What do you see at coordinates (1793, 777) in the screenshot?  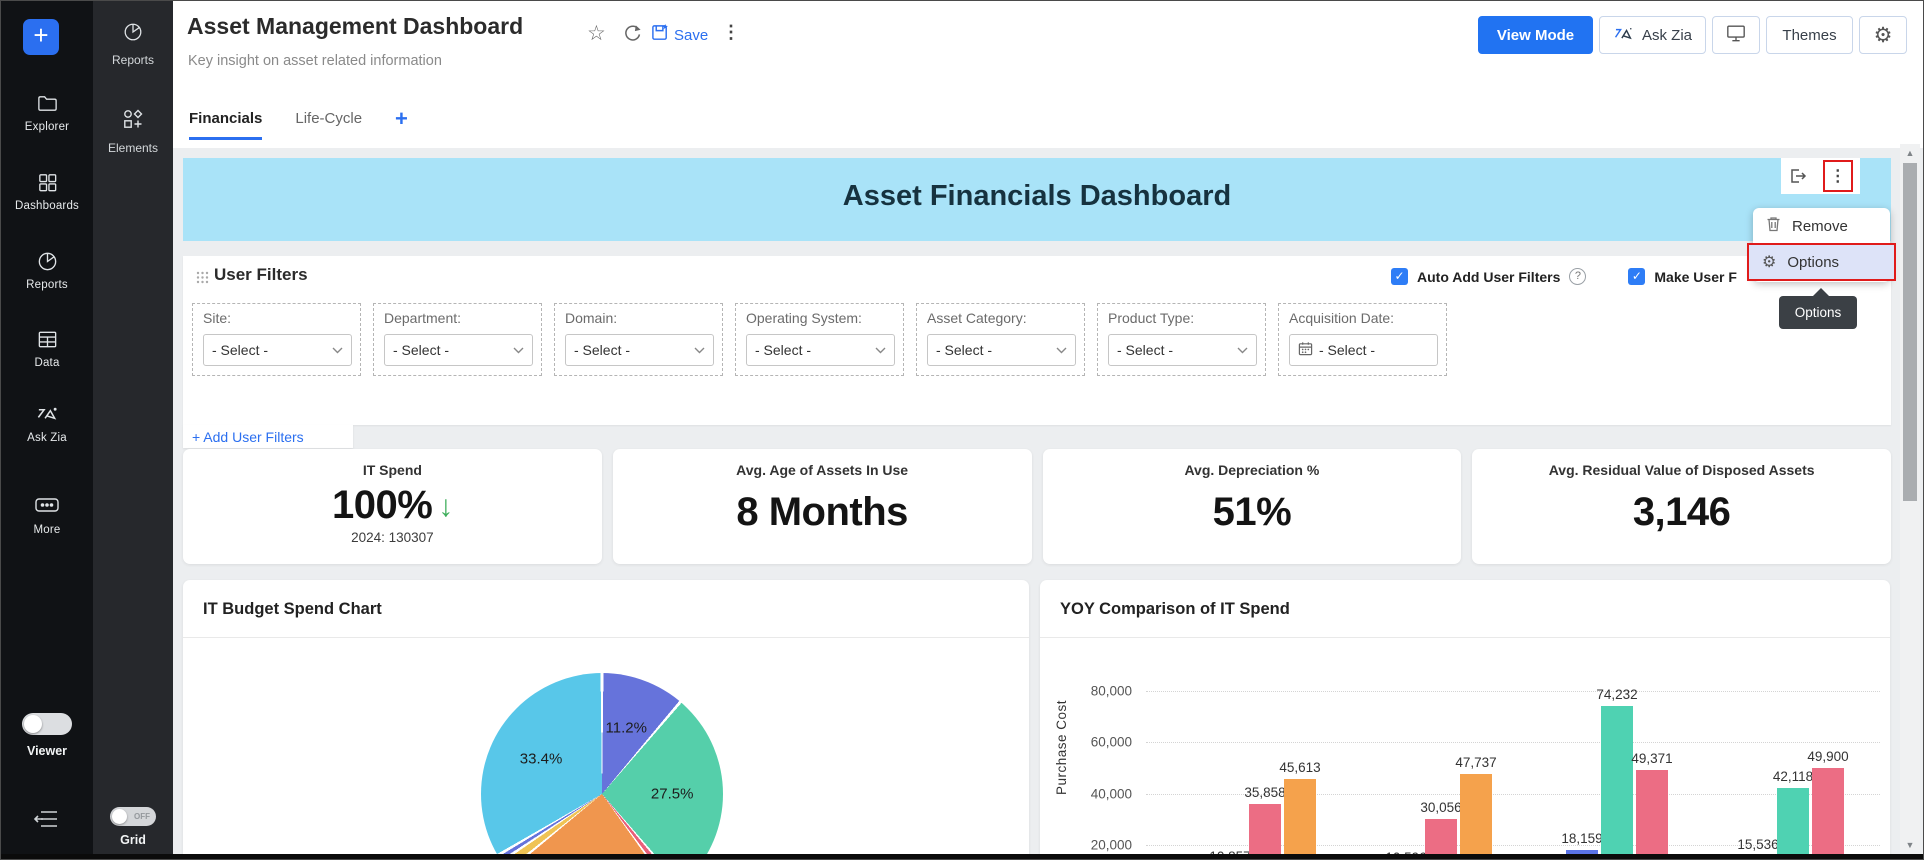 I see `bar-value-label: 42,118` at bounding box center [1793, 777].